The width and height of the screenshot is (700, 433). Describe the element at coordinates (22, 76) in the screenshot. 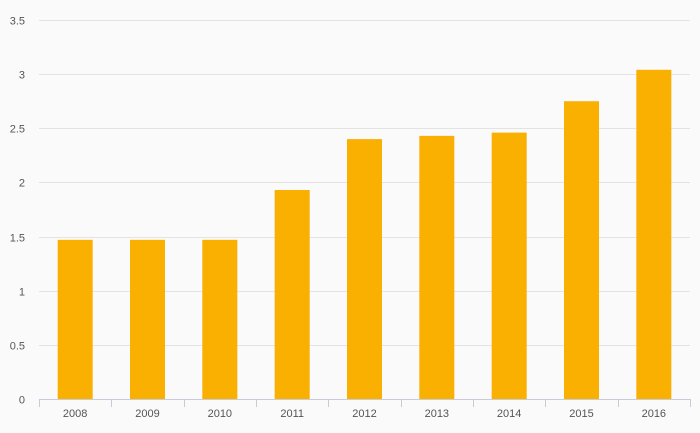

I see `y-tick-label: 3` at that location.